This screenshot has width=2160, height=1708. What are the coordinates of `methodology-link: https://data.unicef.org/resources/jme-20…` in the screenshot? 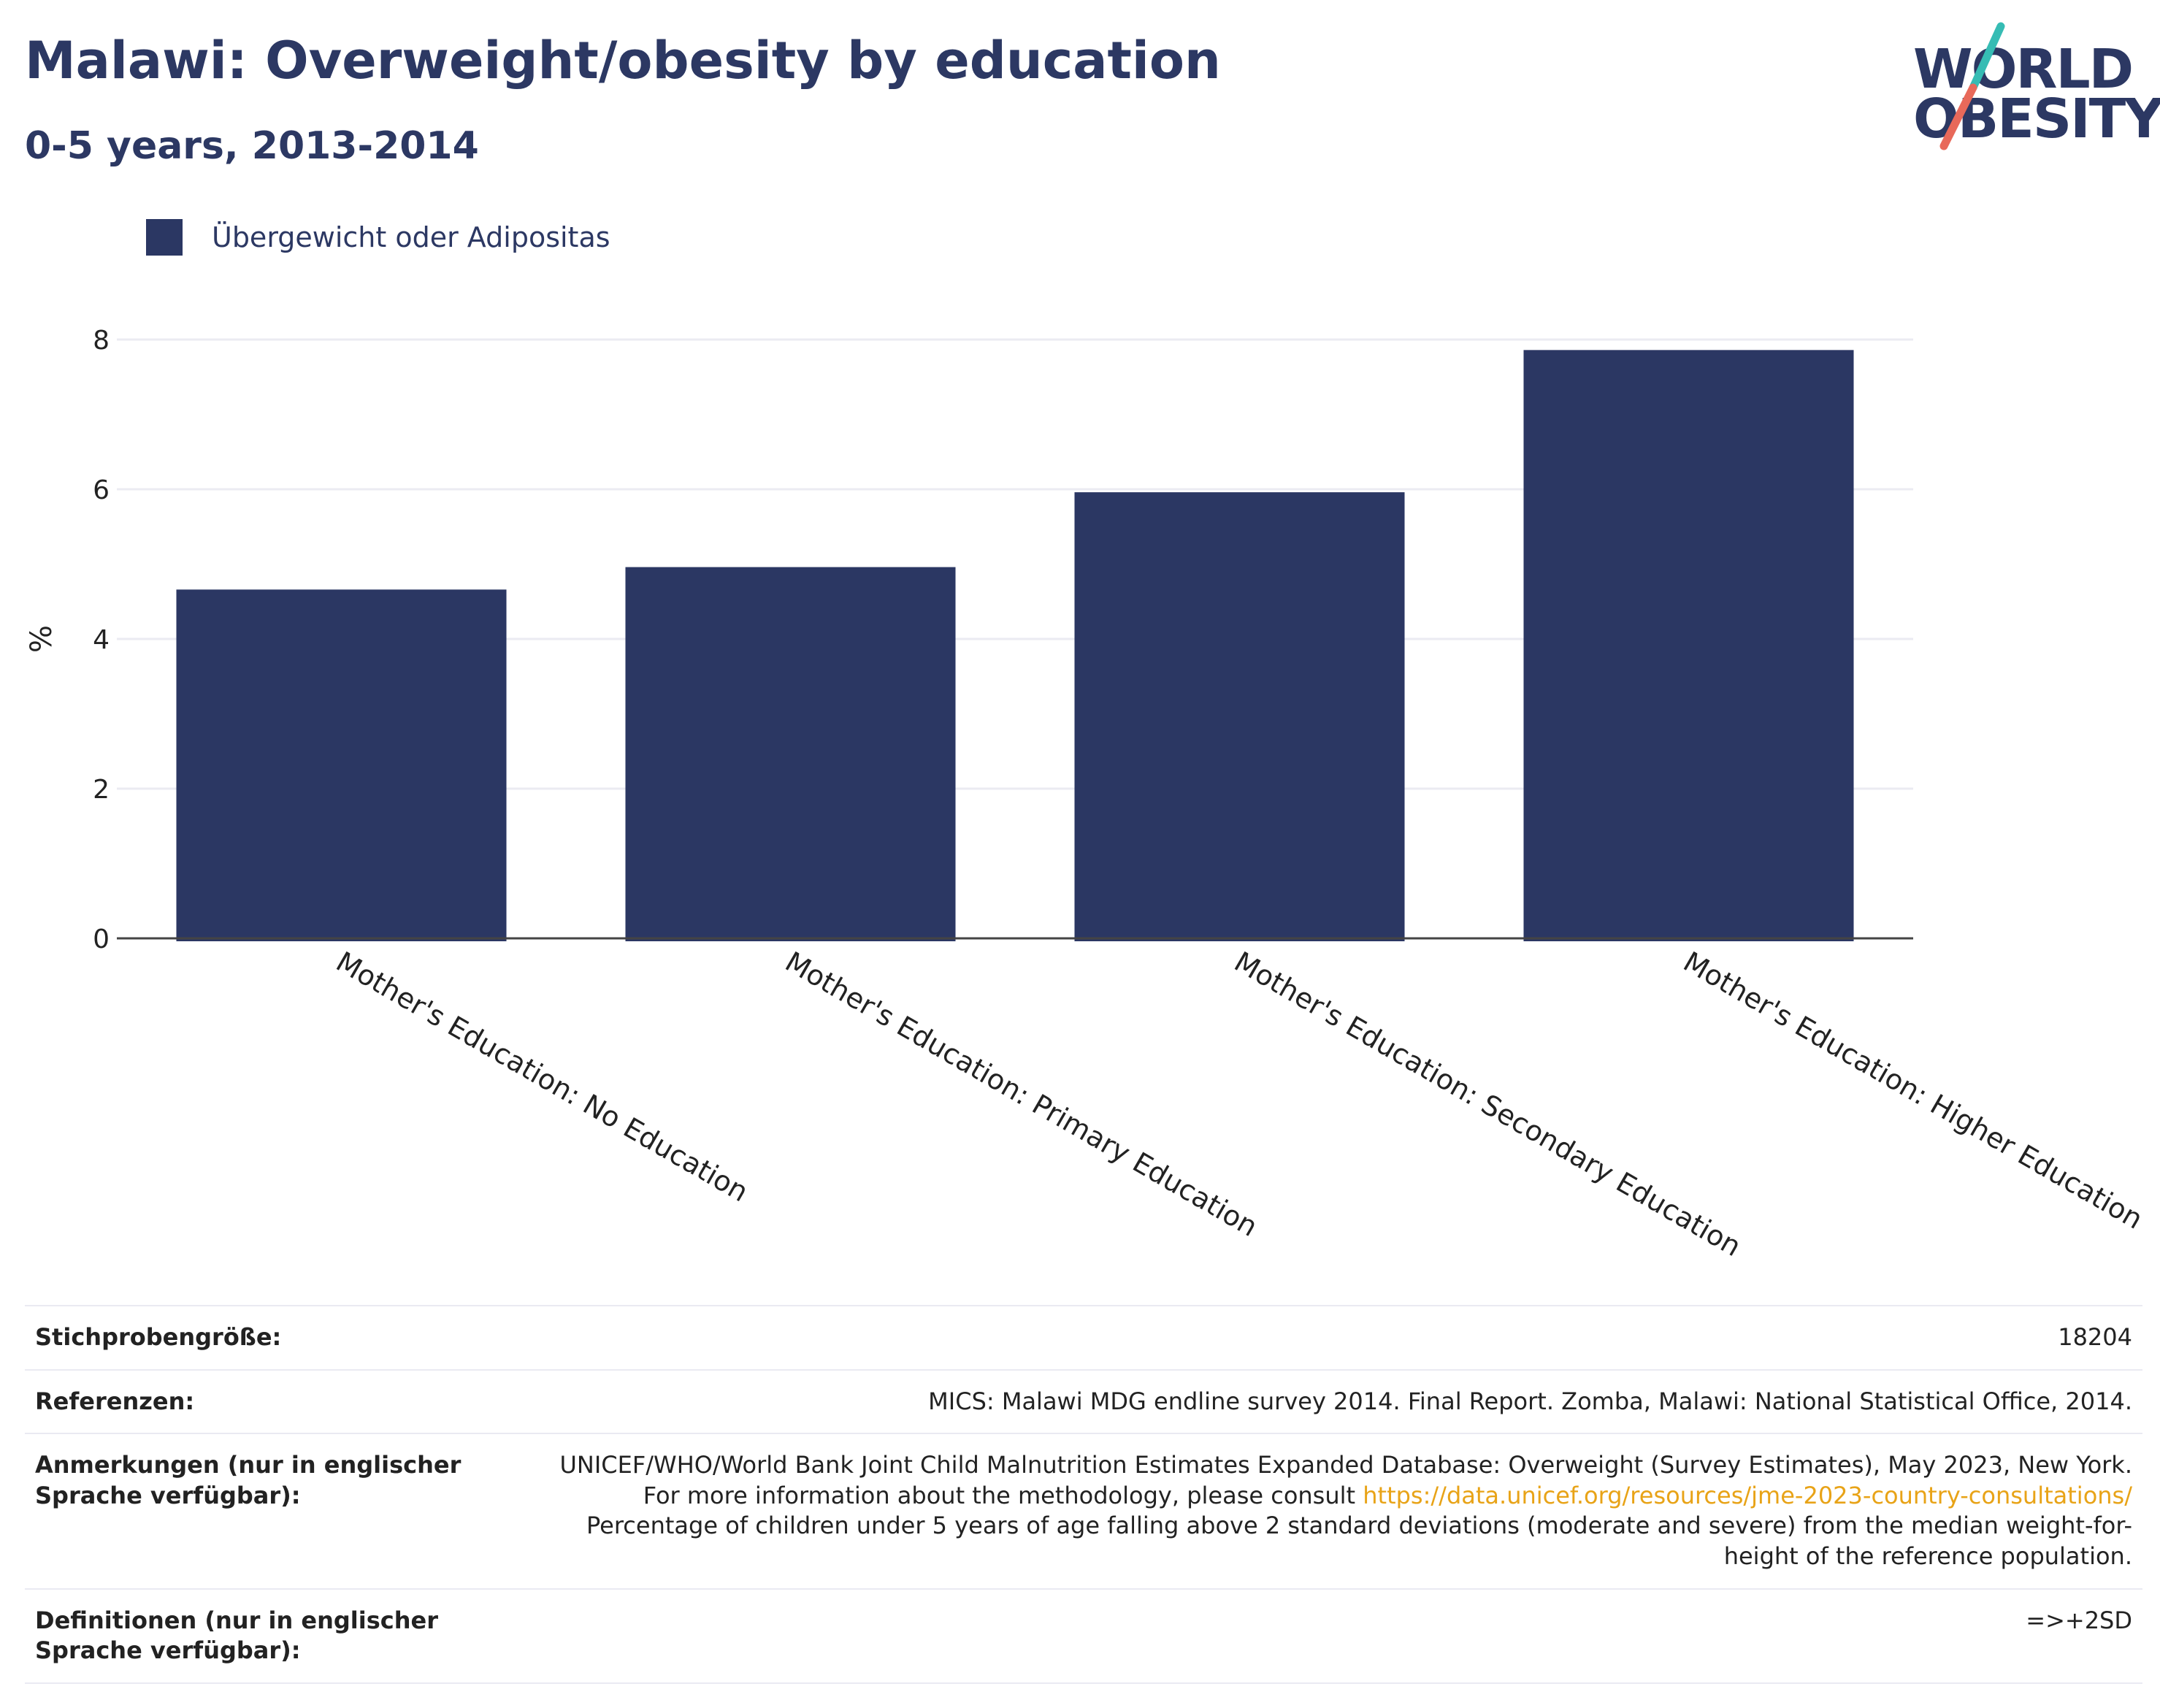 It's located at (1747, 1495).